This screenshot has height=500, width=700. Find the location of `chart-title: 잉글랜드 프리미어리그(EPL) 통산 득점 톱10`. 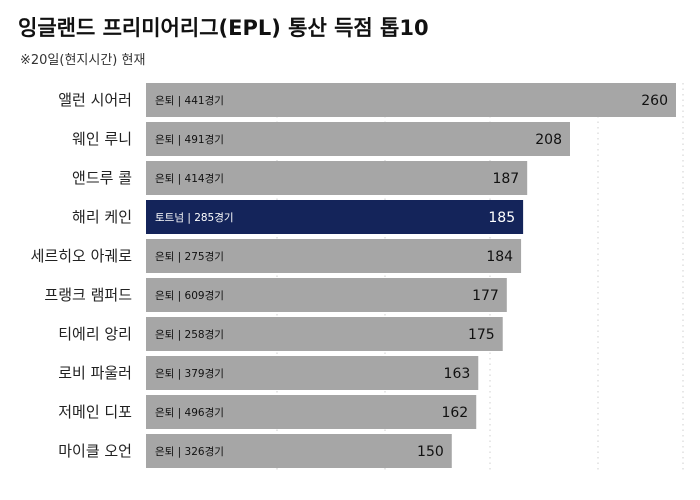

chart-title: 잉글랜드 프리미어리그(EPL) 통산 득점 톱10 is located at coordinates (223, 28).